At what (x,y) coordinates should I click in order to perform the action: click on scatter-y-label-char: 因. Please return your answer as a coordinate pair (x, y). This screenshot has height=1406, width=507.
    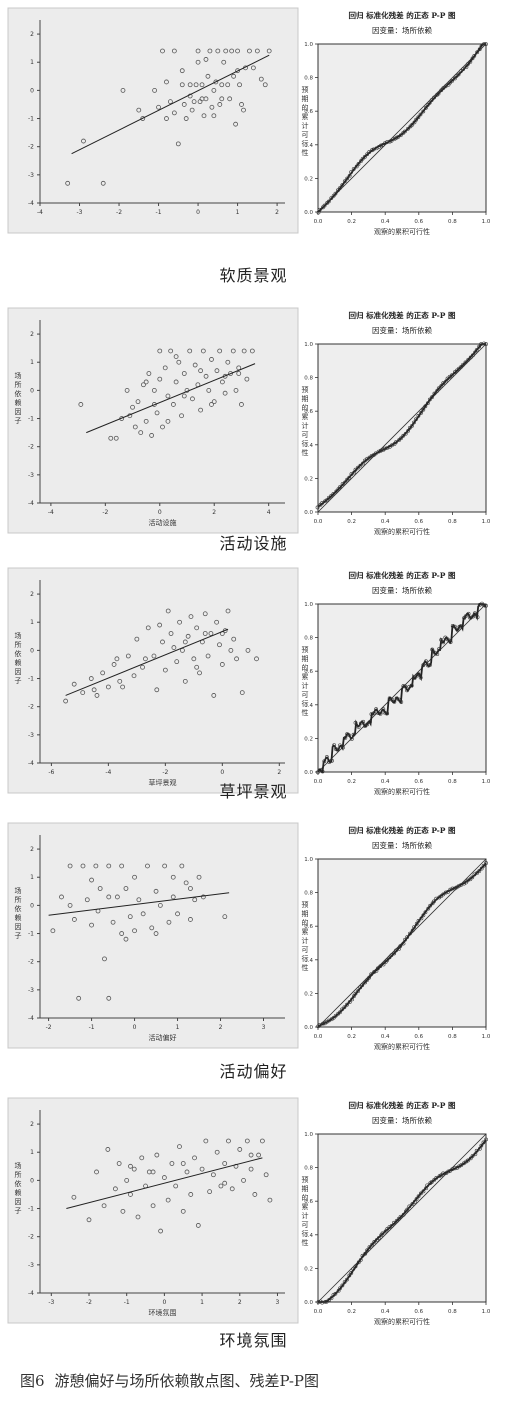
    Looking at the image, I should click on (18, 412).